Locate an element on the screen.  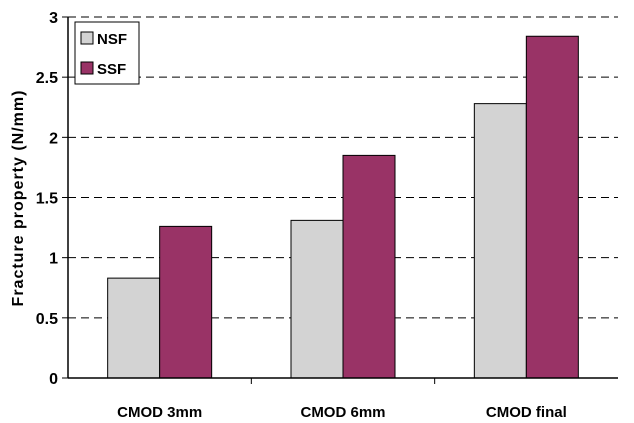
x-category-label: CMOD 6mm is located at coordinates (342, 412).